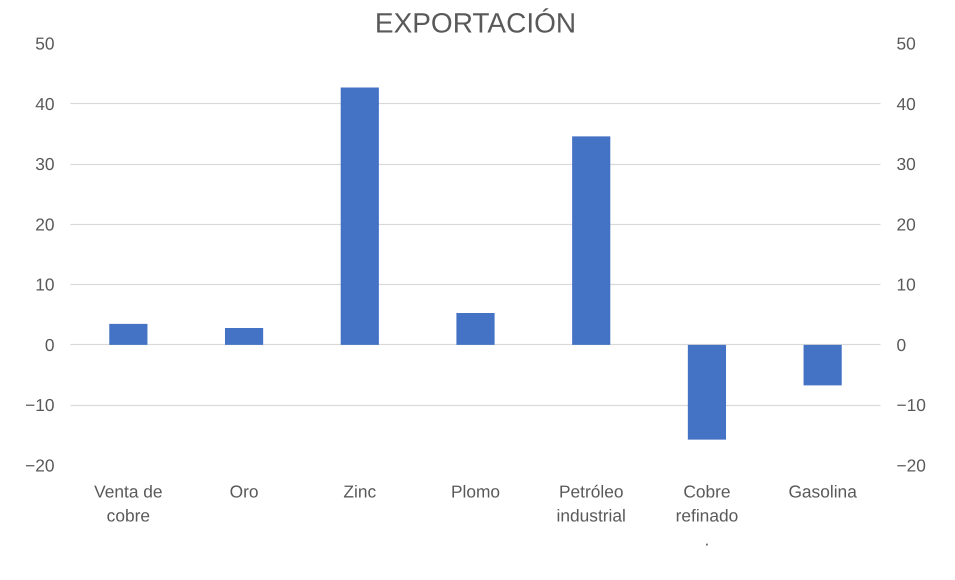 This screenshot has height=580, width=955. Describe the element at coordinates (49, 344) in the screenshot. I see `y-tick-label: 0` at that location.